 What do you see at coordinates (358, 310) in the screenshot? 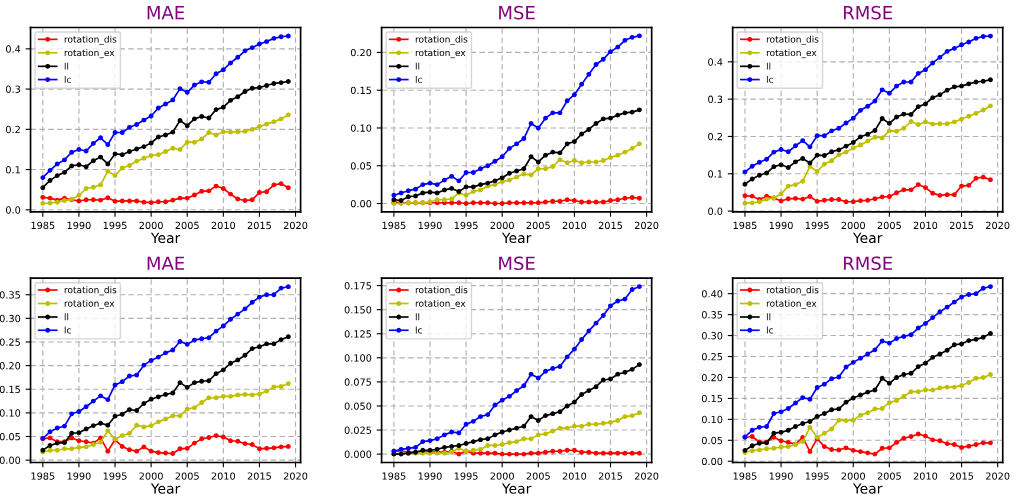
I see `y-tick-label: 0.150` at bounding box center [358, 310].